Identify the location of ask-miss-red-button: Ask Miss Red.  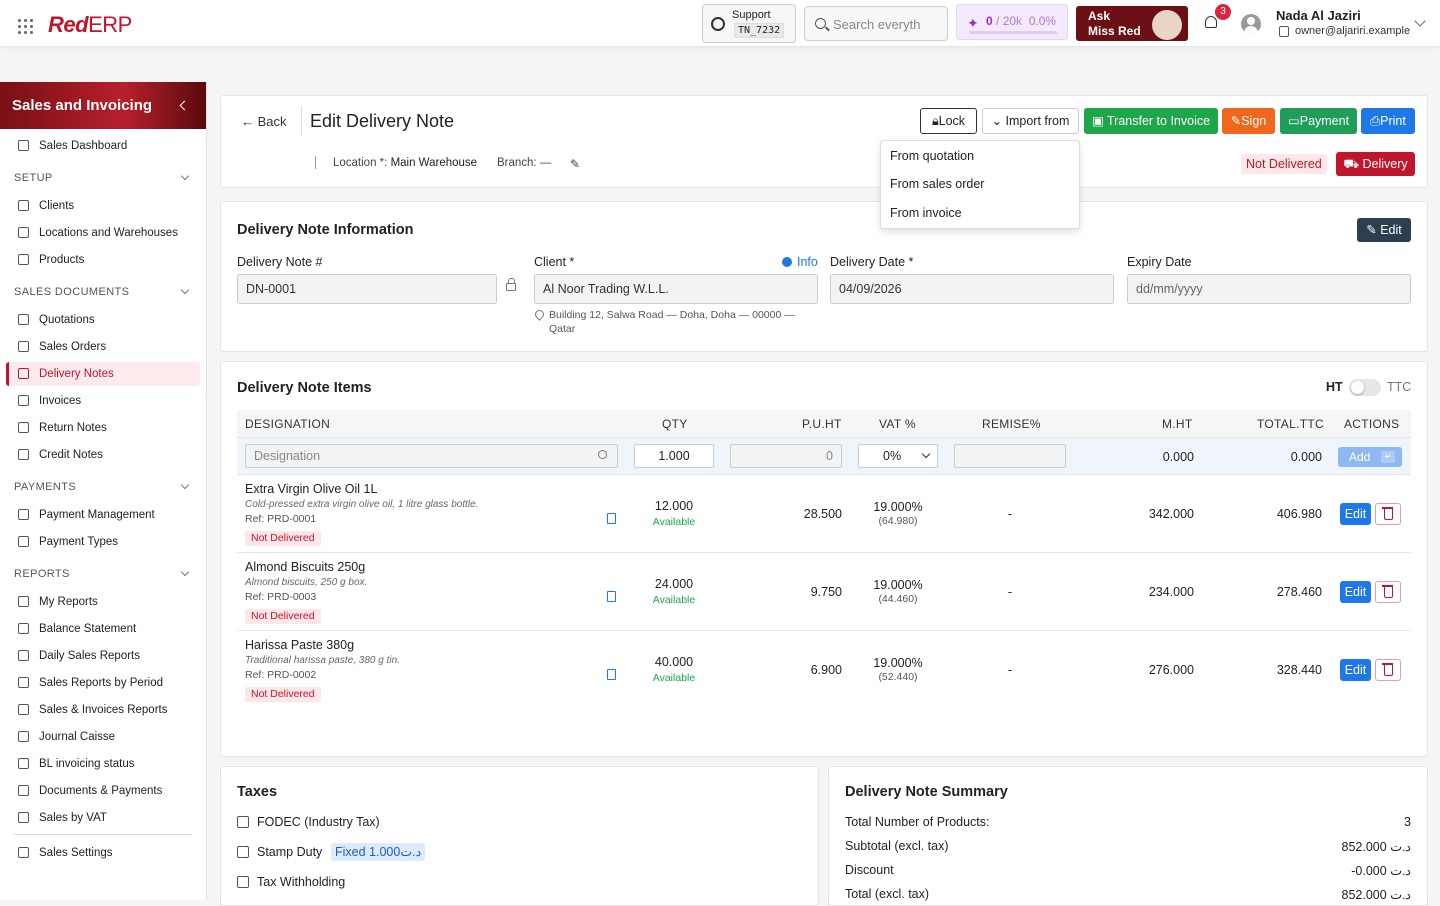
(1132, 23).